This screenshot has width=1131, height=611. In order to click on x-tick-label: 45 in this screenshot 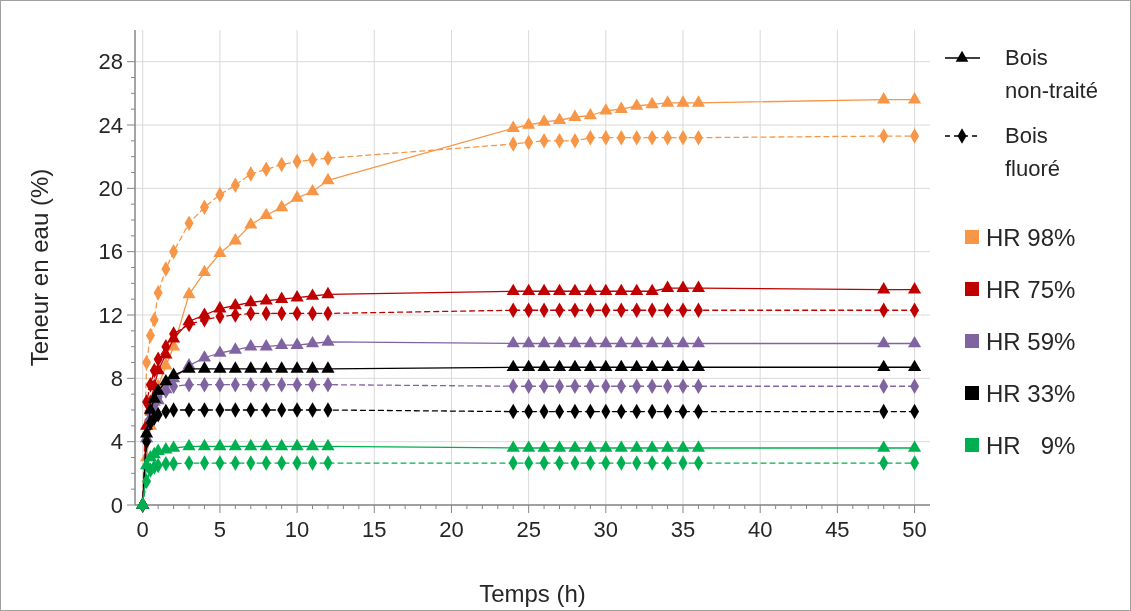, I will do `click(837, 529)`.